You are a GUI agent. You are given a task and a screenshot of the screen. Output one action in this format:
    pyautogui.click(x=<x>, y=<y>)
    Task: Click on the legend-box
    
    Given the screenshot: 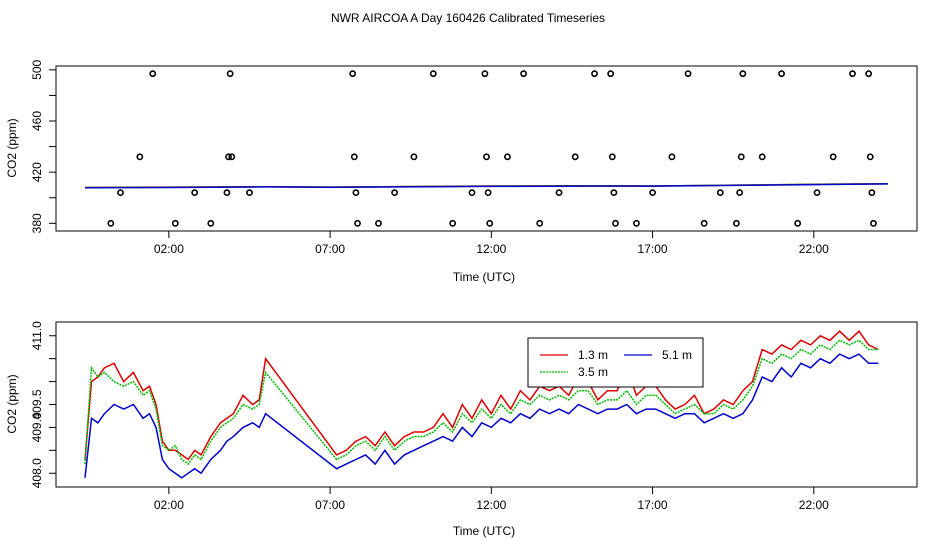 What is the action you would take?
    pyautogui.click(x=615, y=362)
    